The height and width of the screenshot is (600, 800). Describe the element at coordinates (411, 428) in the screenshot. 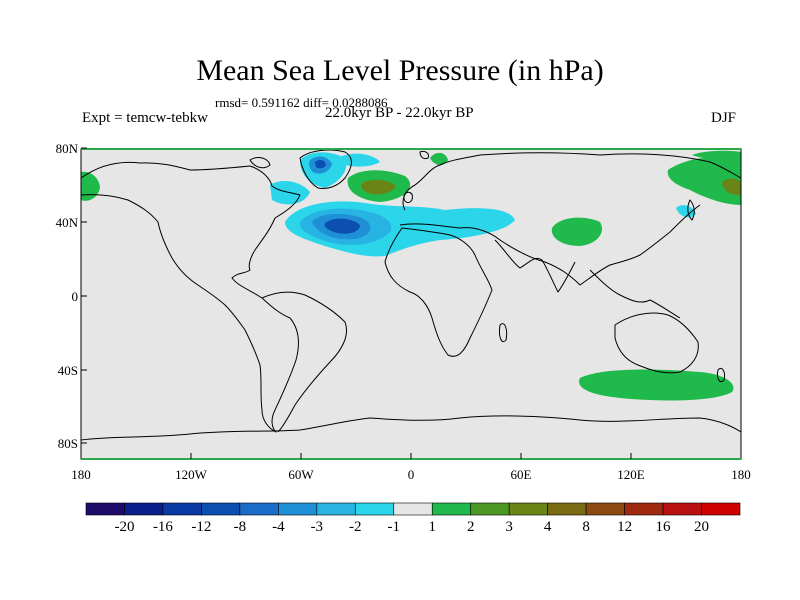

I see `antarctica-coast` at that location.